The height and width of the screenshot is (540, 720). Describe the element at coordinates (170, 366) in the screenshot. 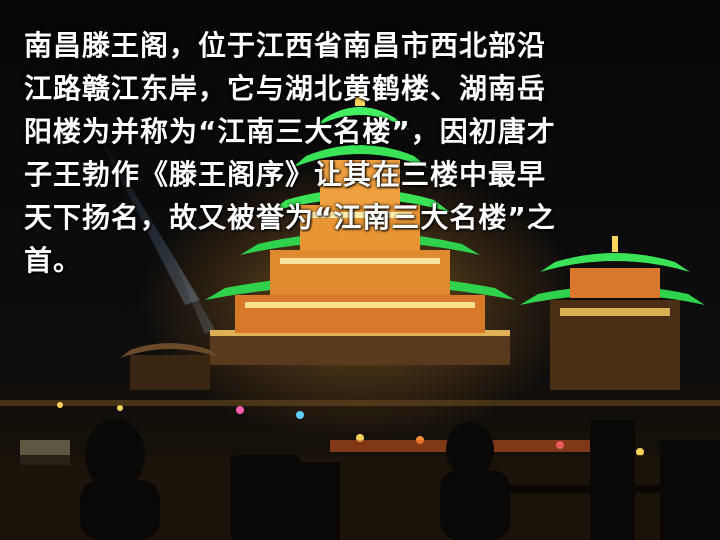

I see `side-pavilion-left` at that location.